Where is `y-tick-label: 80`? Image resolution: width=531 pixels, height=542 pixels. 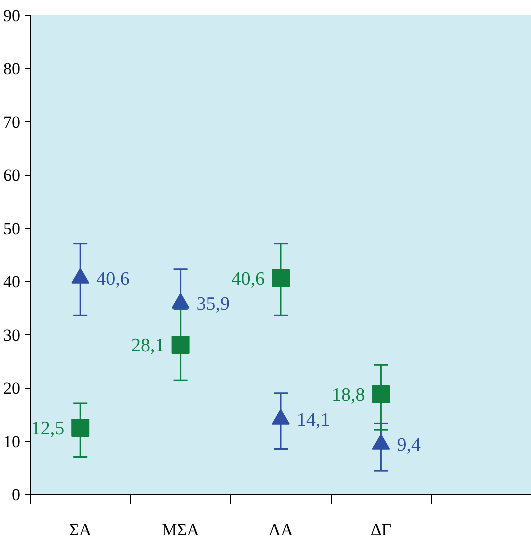 y-tick-label: 80 is located at coordinates (12, 69).